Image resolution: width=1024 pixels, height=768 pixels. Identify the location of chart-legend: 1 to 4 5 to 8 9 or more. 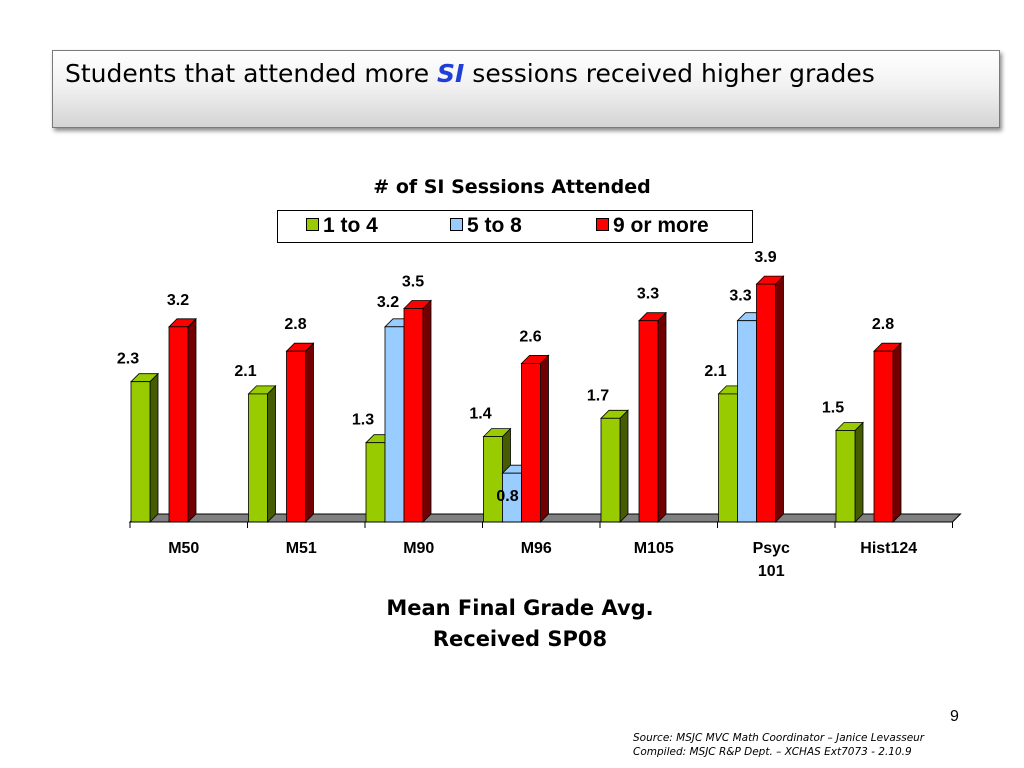
(515, 226).